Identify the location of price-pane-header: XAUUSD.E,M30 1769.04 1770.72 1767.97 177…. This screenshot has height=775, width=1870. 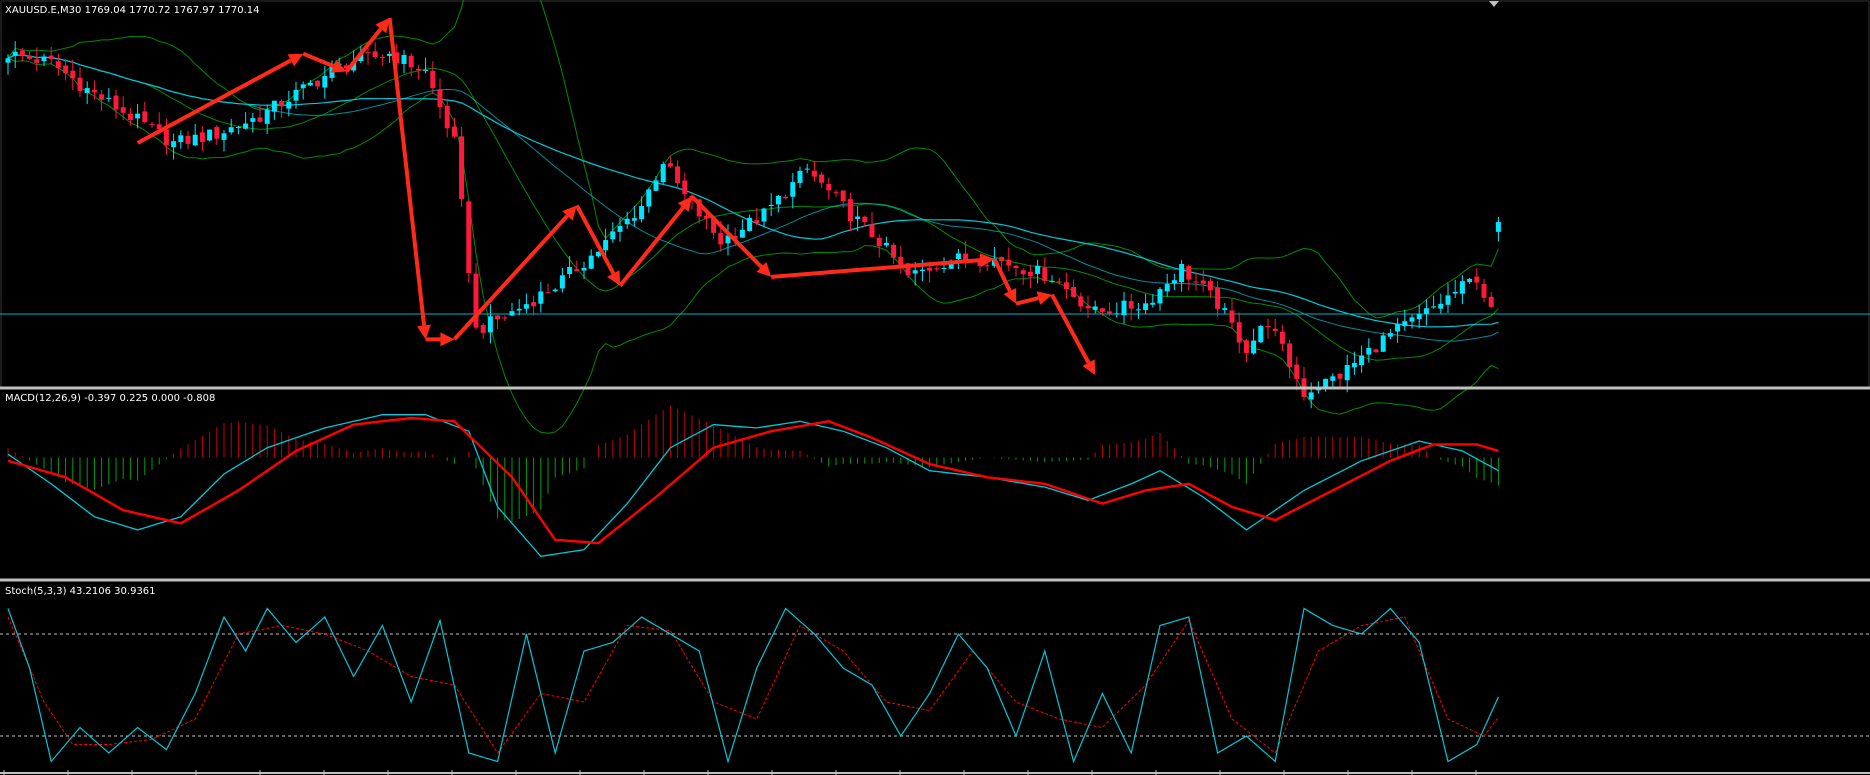
(132, 10).